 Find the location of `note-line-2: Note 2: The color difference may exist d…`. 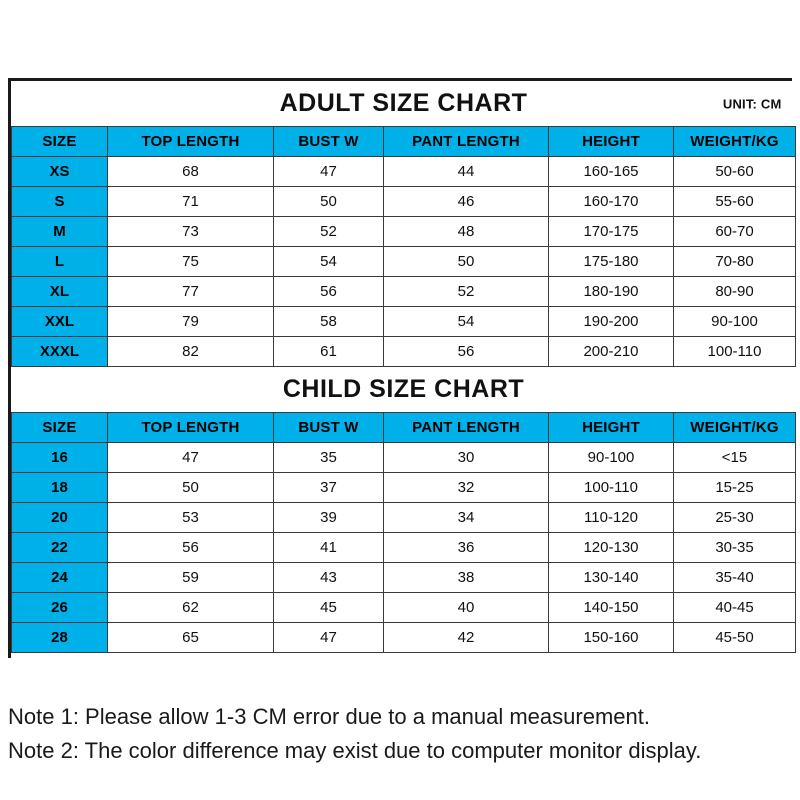

note-line-2: Note 2: The color difference may exist d… is located at coordinates (355, 750).